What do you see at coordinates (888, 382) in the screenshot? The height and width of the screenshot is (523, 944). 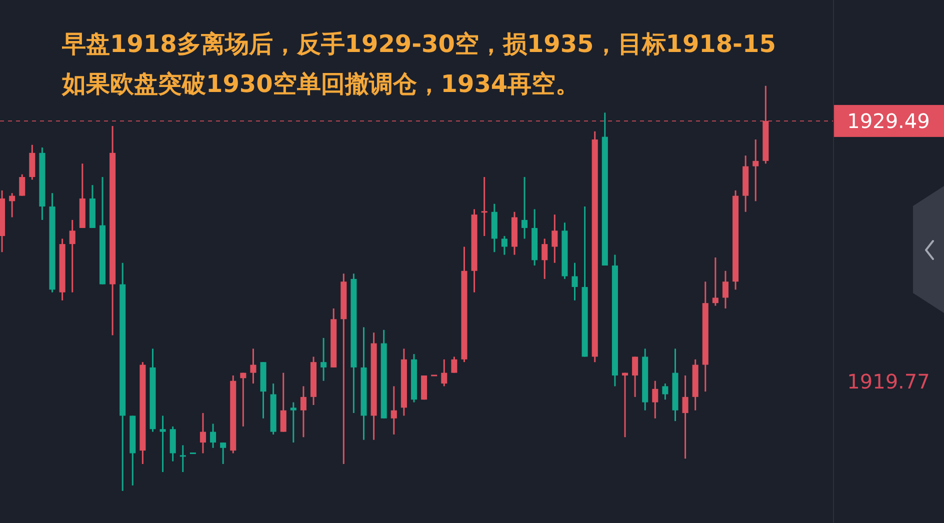 I see `y-tick: 1919.77` at bounding box center [888, 382].